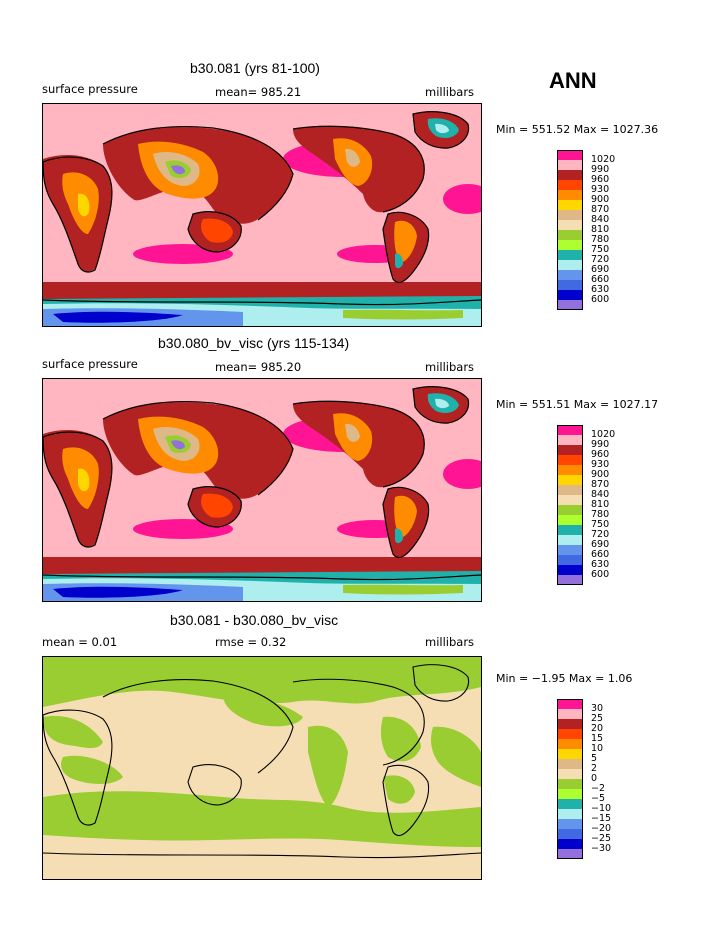 The image size is (723, 935). I want to click on colorbar-tick-label: −20, so click(601, 828).